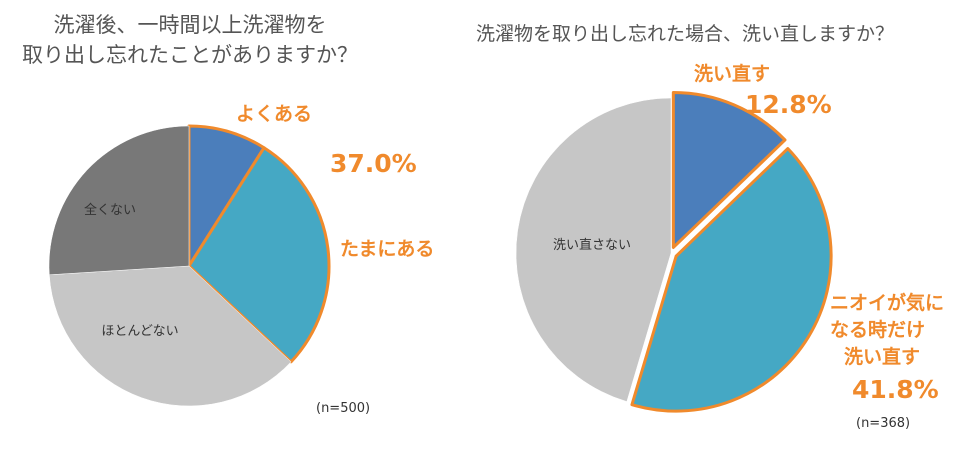 The image size is (954, 453). Describe the element at coordinates (882, 356) in the screenshot. I see `chart2-annotation-line-3: 洗い直す` at that location.